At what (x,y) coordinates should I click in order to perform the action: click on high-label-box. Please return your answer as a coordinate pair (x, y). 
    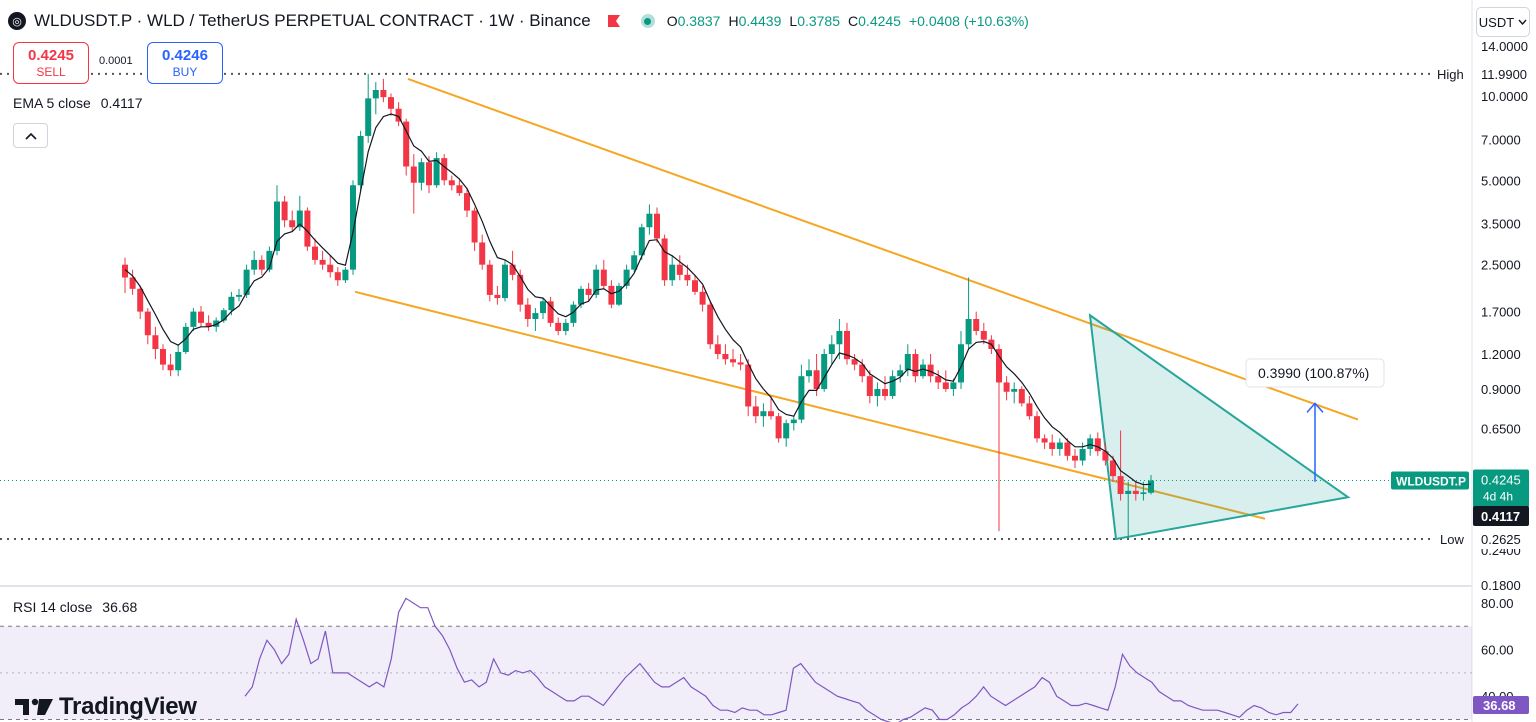
    Looking at the image, I should click on (1452, 73).